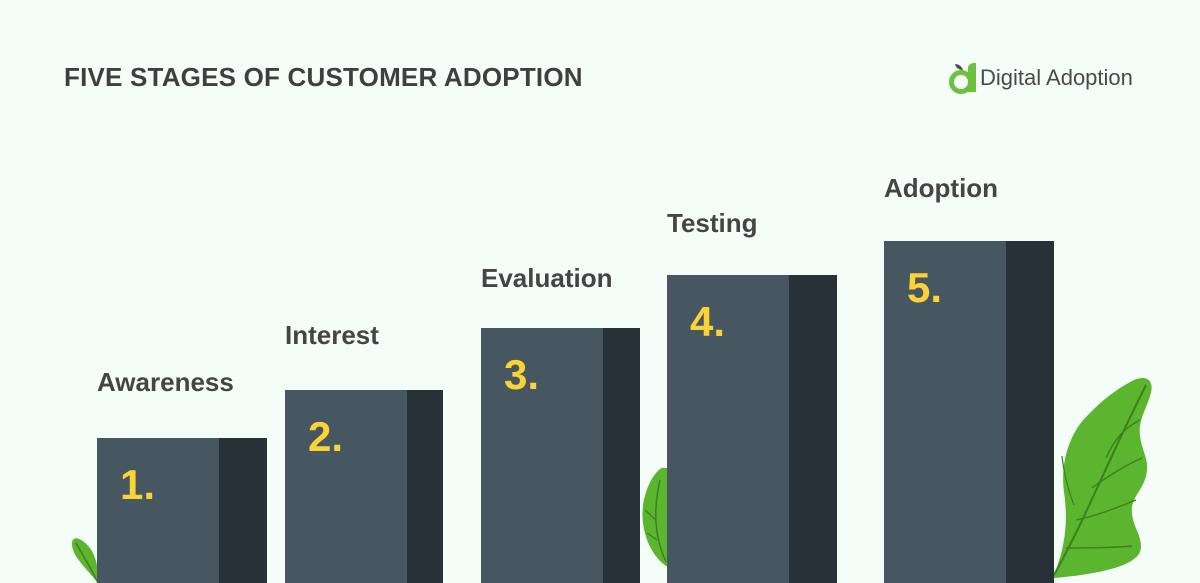 The width and height of the screenshot is (1200, 583). What do you see at coordinates (547, 278) in the screenshot?
I see `stage-label: Evaluation` at bounding box center [547, 278].